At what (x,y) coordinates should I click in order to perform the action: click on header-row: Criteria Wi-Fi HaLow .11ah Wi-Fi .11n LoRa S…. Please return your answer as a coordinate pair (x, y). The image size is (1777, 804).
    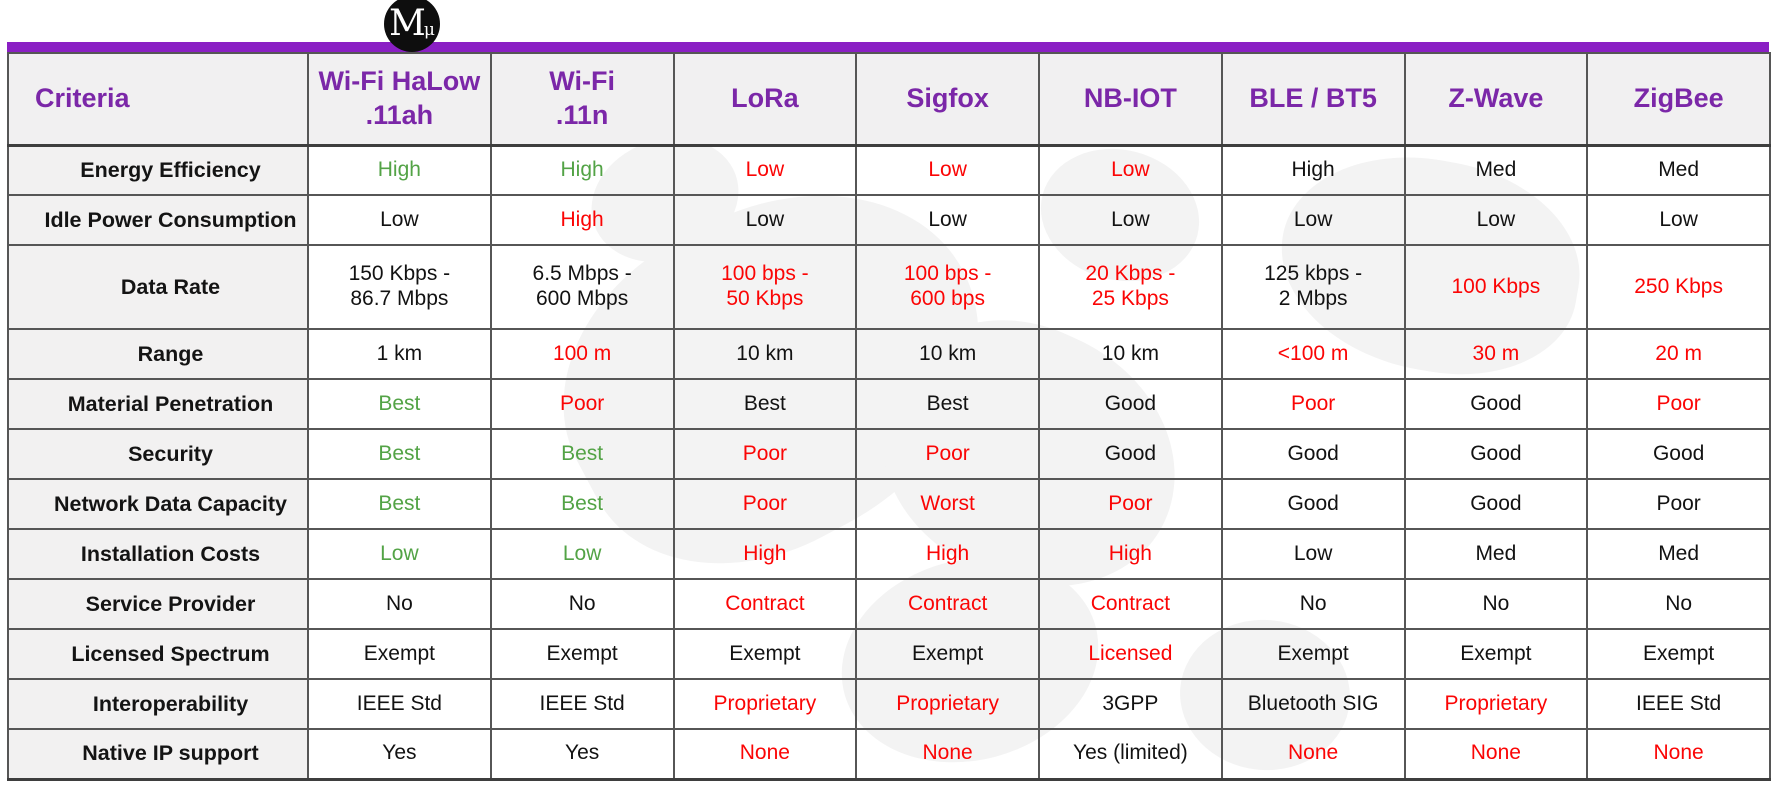
    Looking at the image, I should click on (889, 99).